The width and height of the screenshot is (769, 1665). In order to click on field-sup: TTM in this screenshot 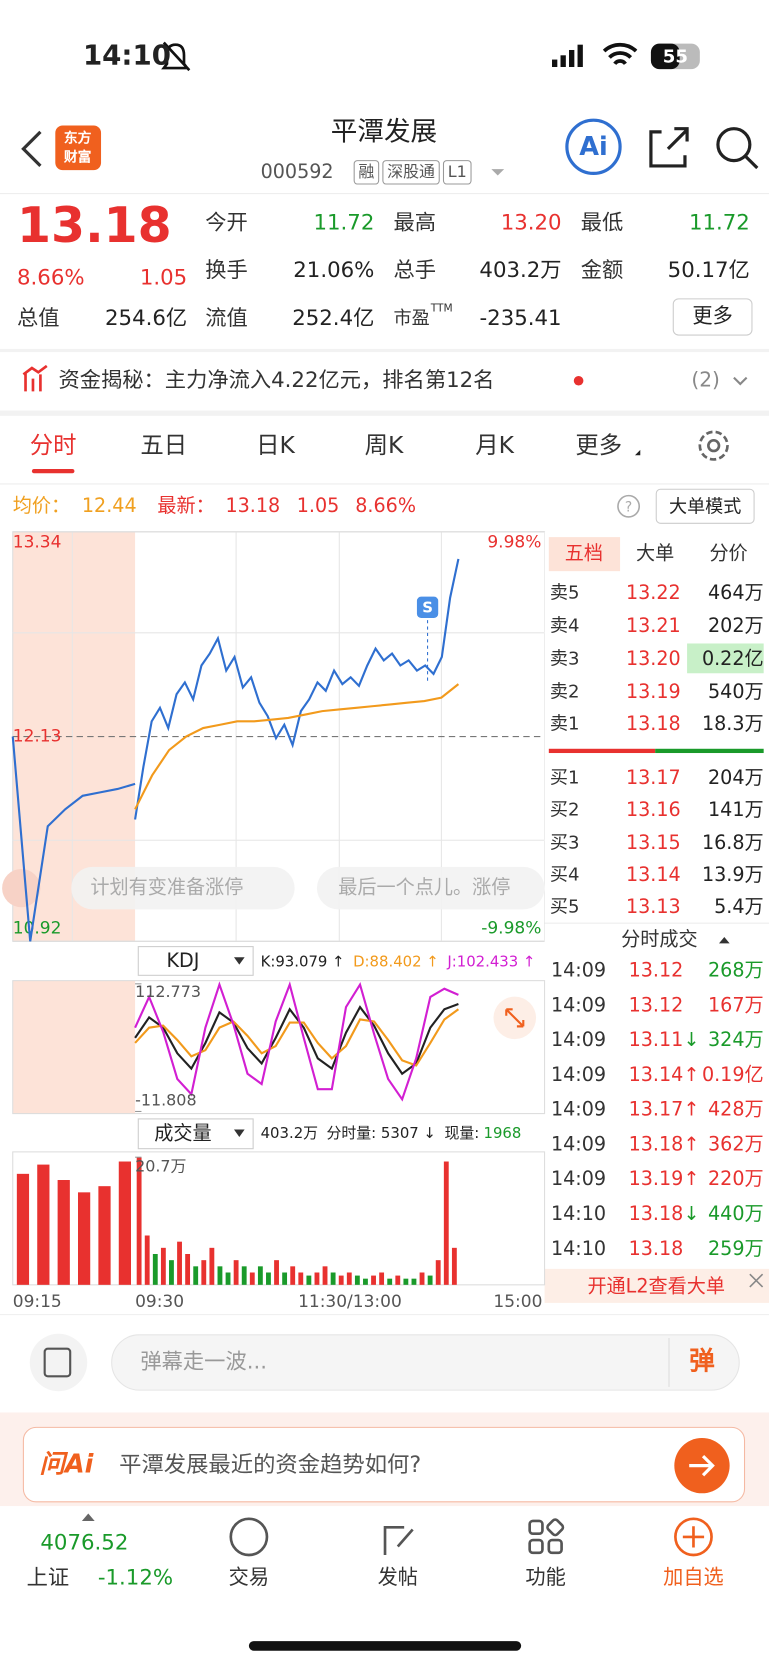, I will do `click(441, 307)`.